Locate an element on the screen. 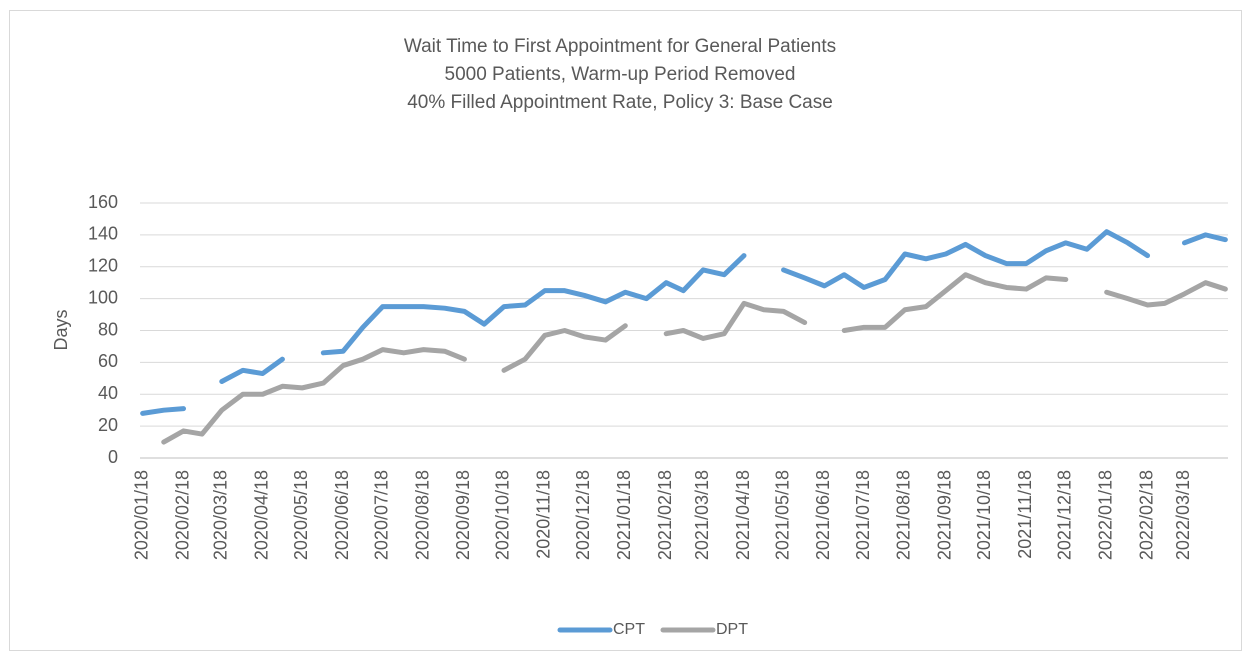 The width and height of the screenshot is (1252, 665). x-tick-label: 2022/01/18 is located at coordinates (1105, 515).